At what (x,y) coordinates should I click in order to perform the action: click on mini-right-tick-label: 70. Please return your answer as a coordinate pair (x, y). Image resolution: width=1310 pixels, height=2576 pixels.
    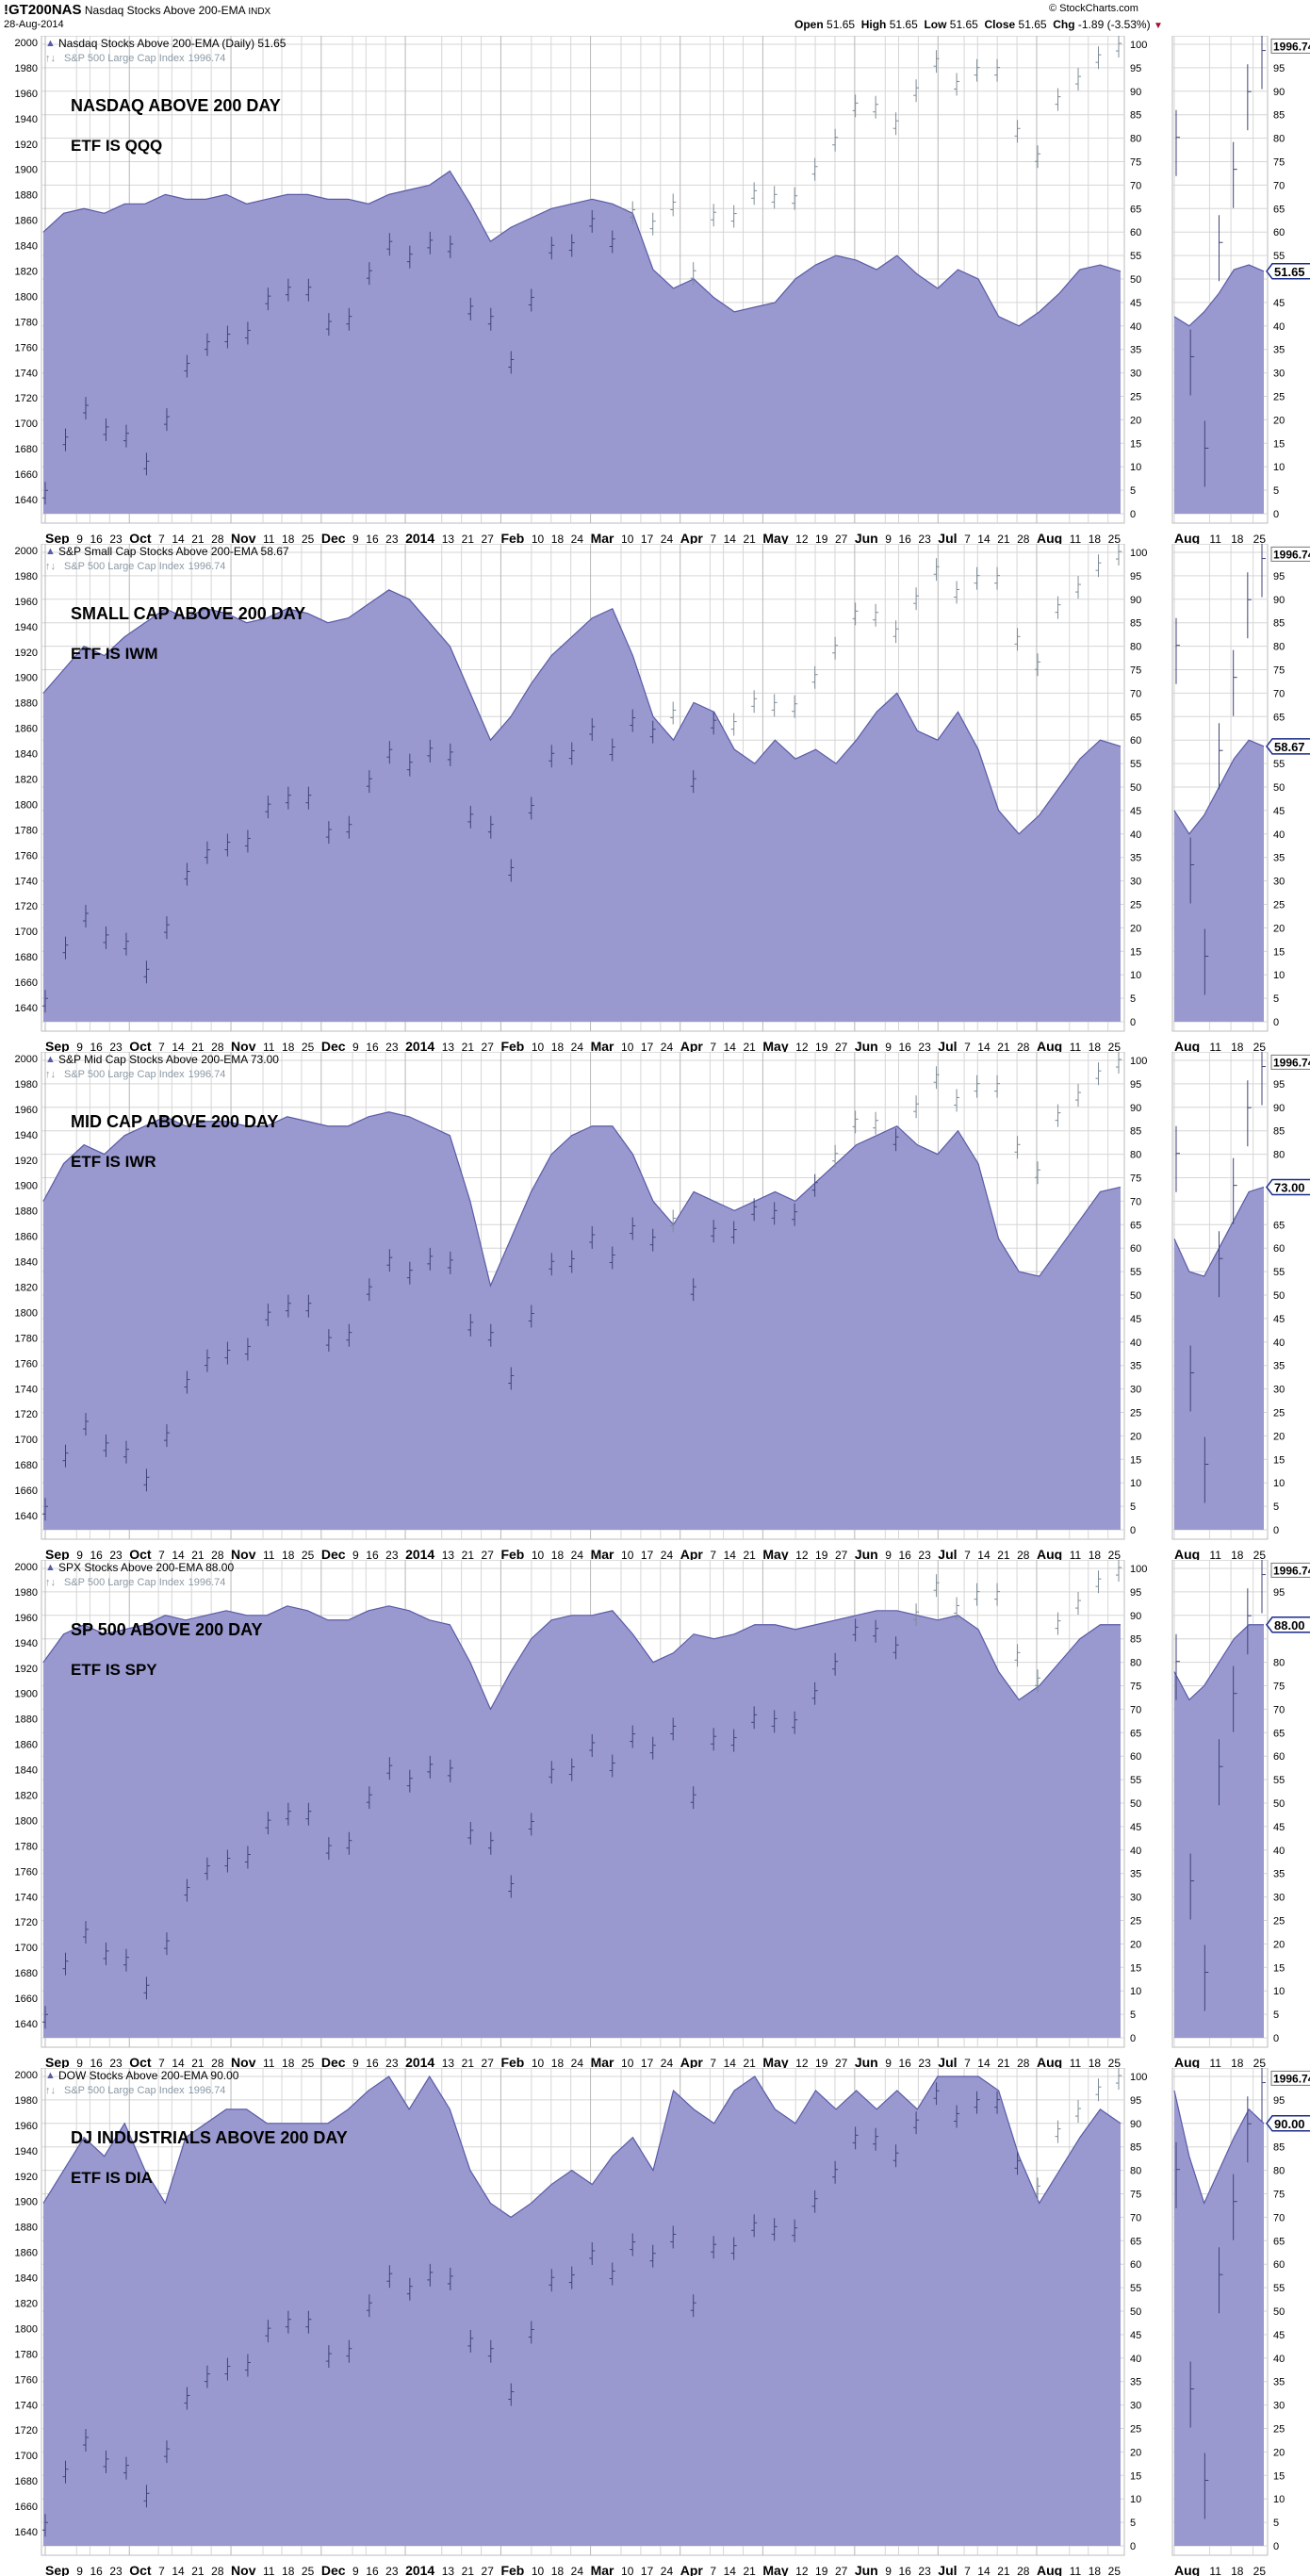
    Looking at the image, I should click on (1279, 693).